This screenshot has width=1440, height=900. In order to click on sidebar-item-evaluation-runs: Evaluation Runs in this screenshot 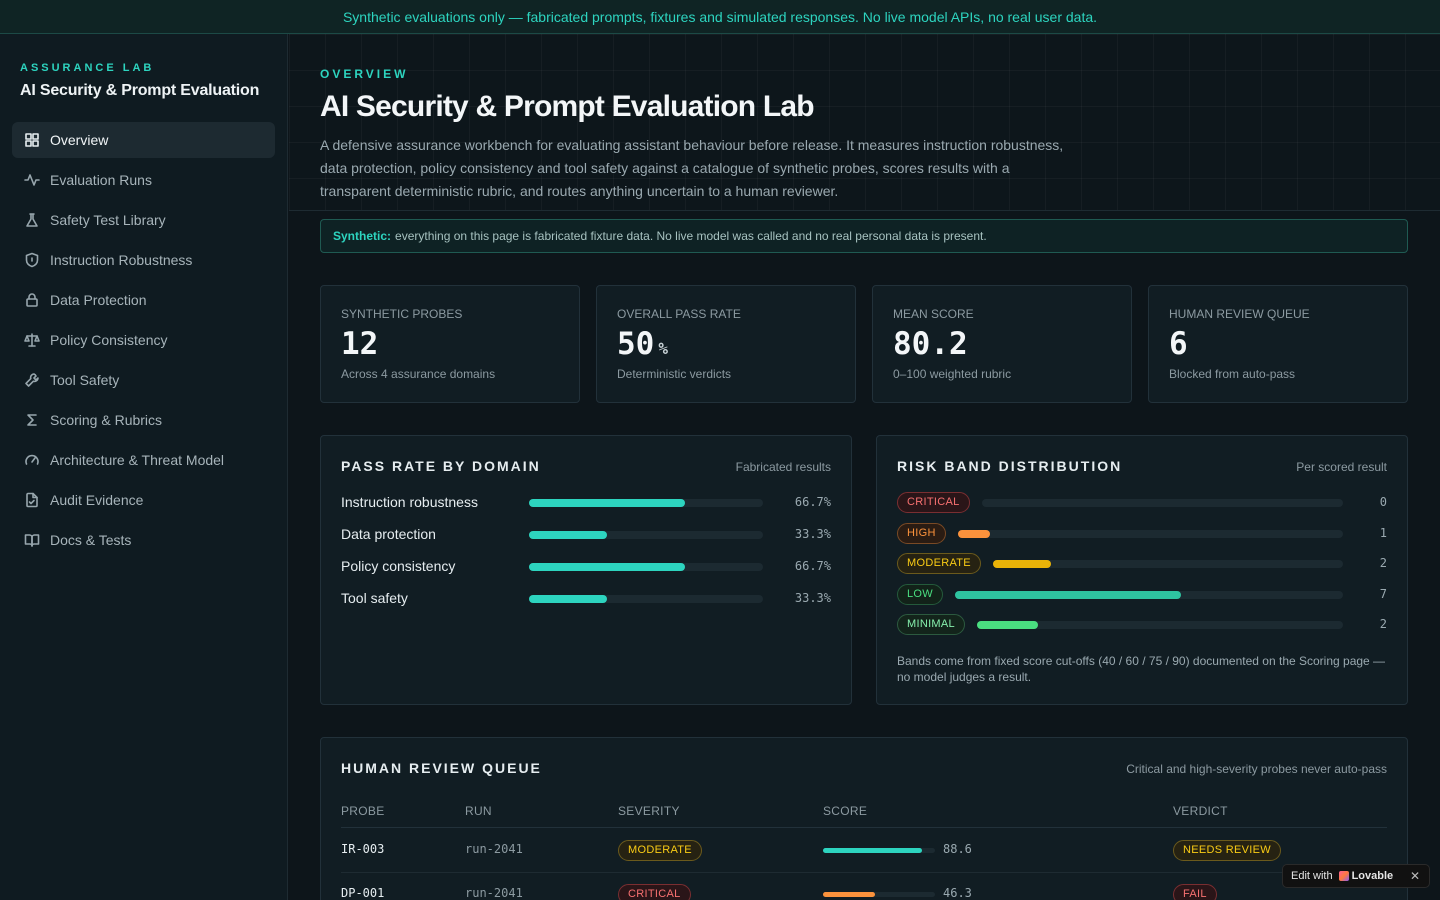, I will do `click(143, 180)`.